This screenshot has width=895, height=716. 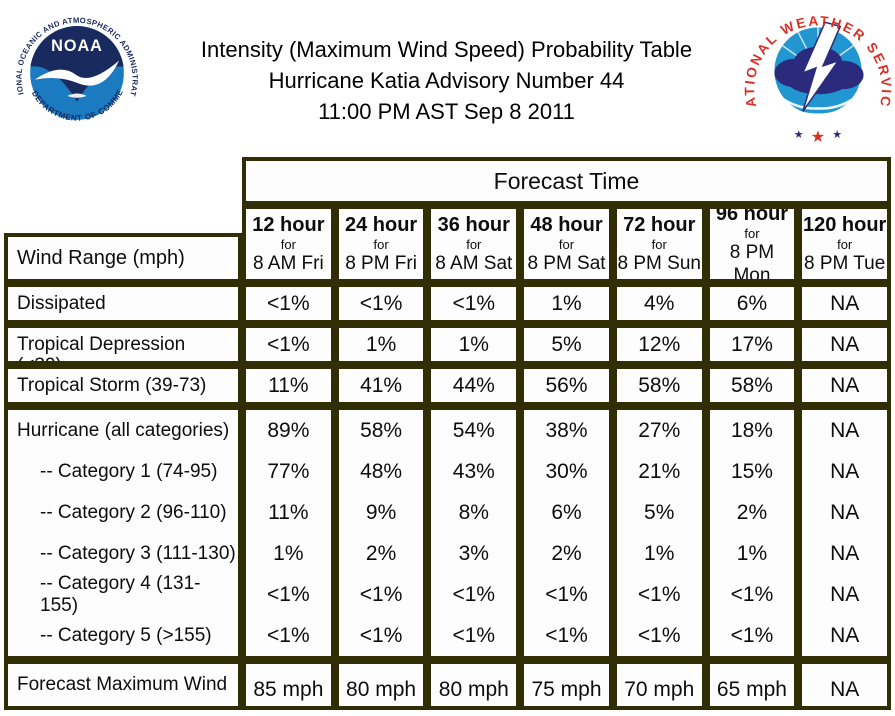 What do you see at coordinates (659, 533) in the screenshot?
I see `hurricane-value-column: 27% 21% 5% 1% <1% <1%` at bounding box center [659, 533].